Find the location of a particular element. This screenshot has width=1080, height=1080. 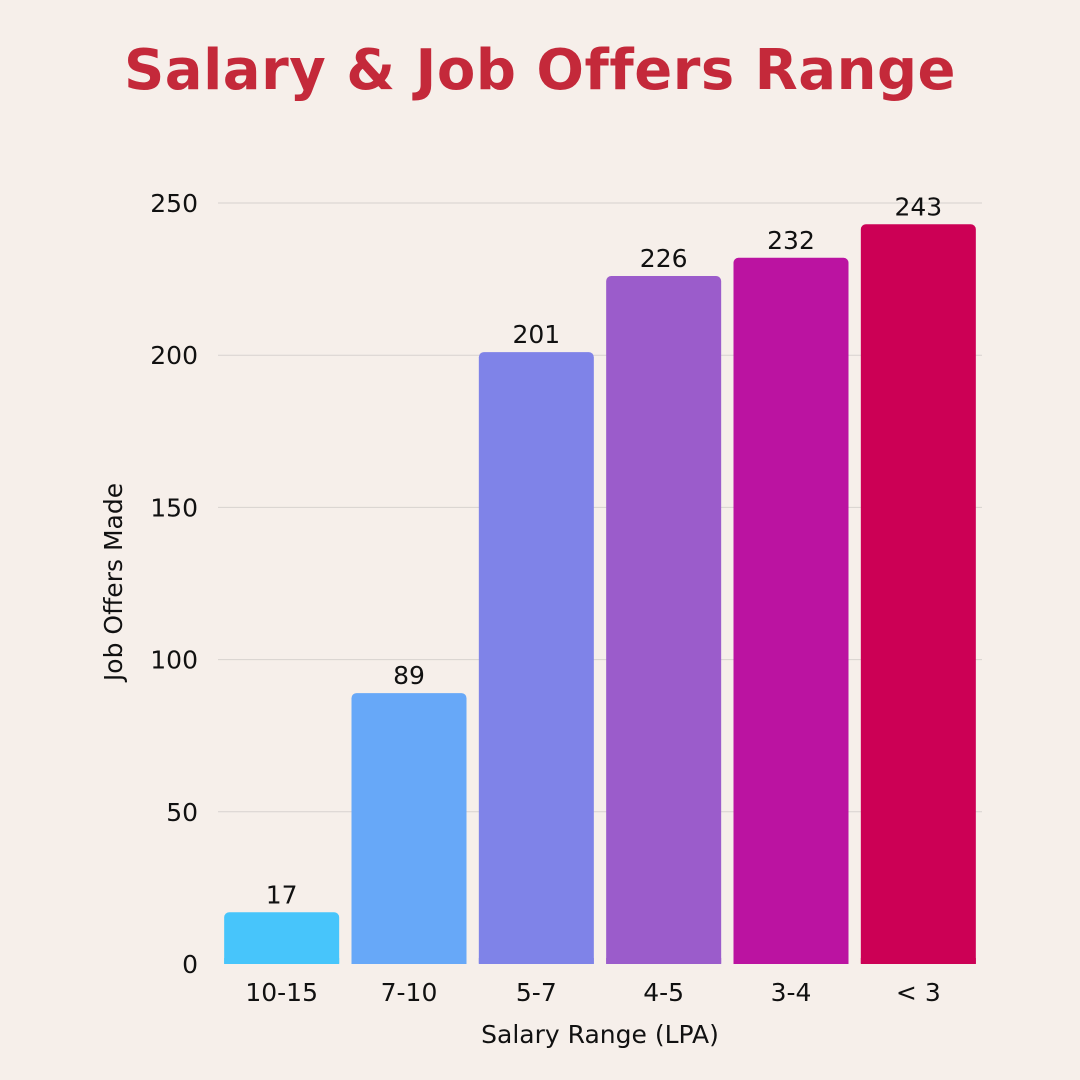

data-label: 232 is located at coordinates (791, 240).